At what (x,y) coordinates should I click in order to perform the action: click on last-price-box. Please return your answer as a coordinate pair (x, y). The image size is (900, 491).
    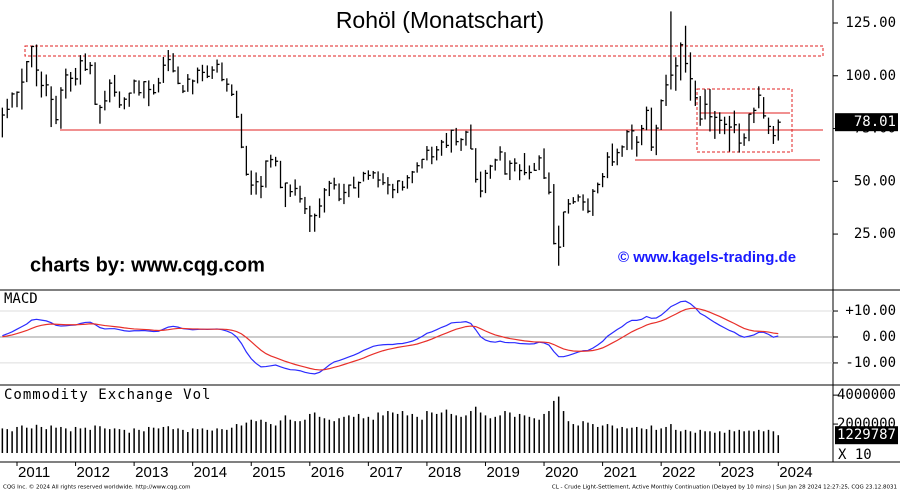
    Looking at the image, I should click on (866, 122).